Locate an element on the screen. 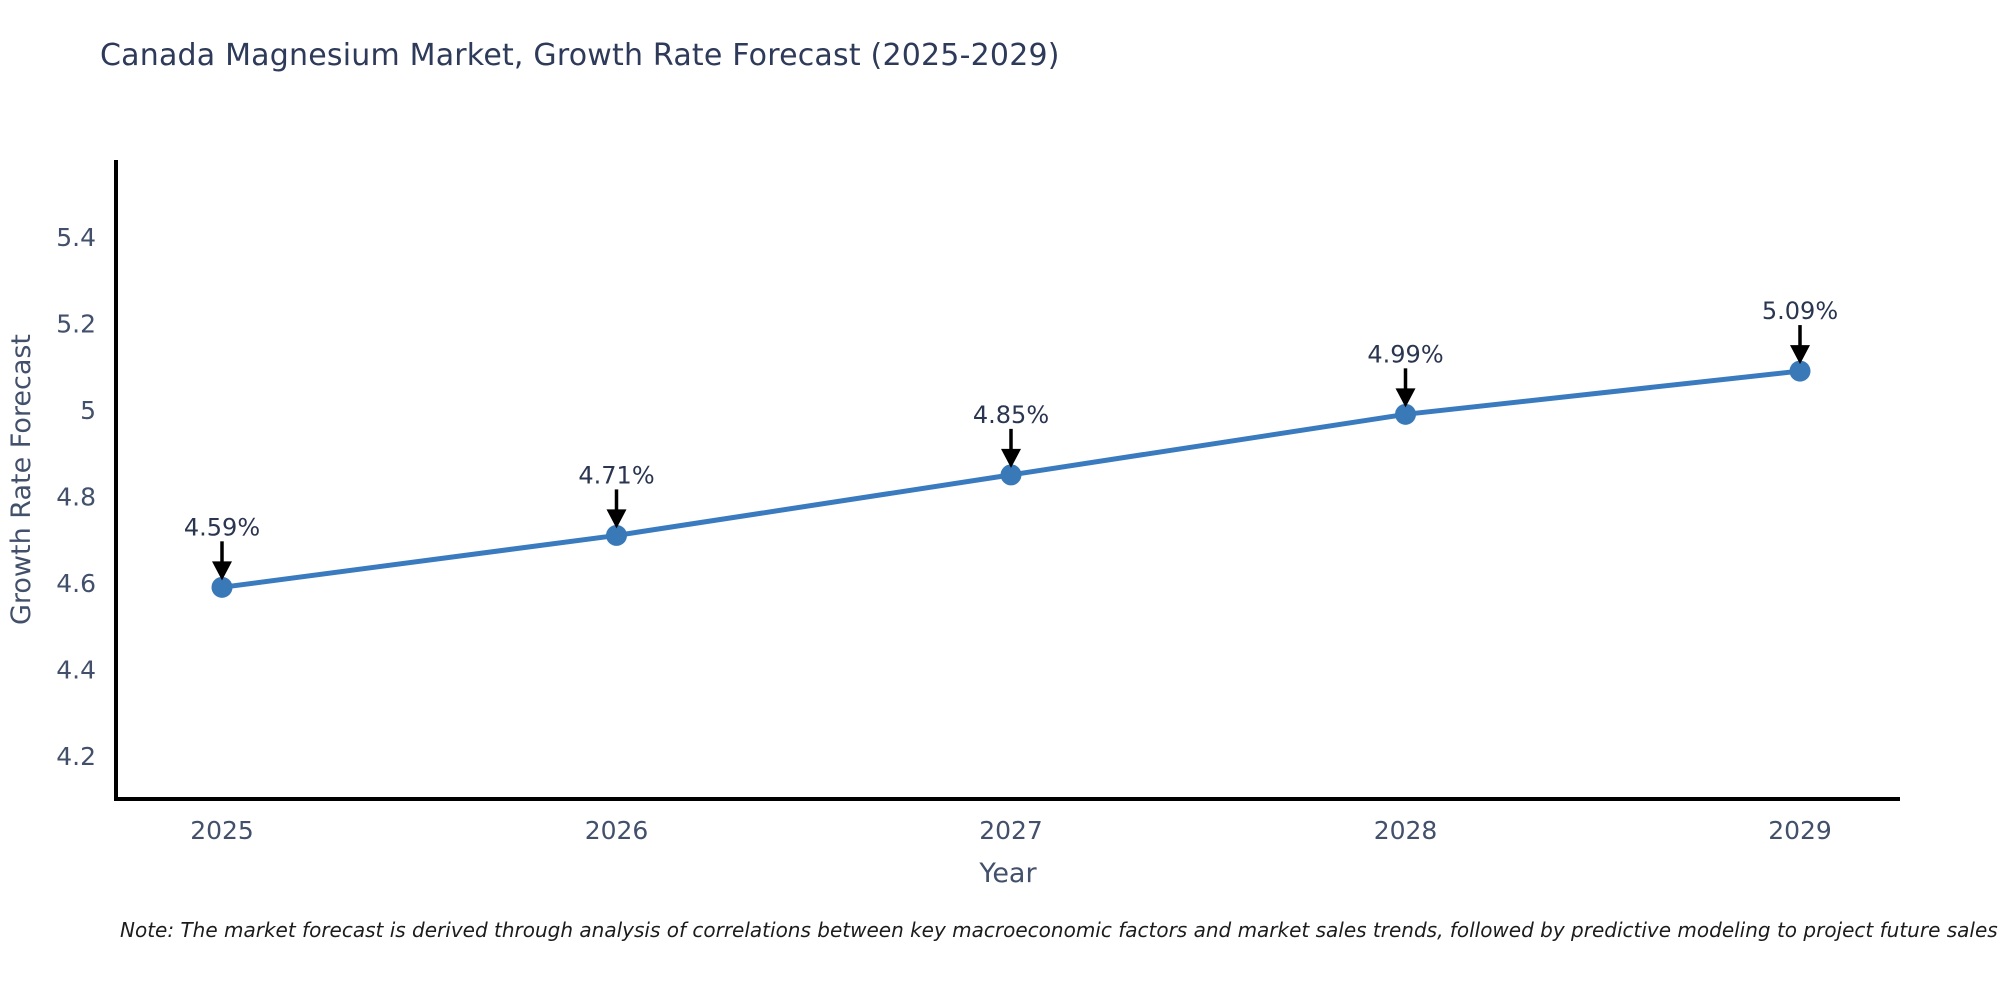 This screenshot has height=1000, width=2000. data-point-label: 4.99% is located at coordinates (1405, 354).